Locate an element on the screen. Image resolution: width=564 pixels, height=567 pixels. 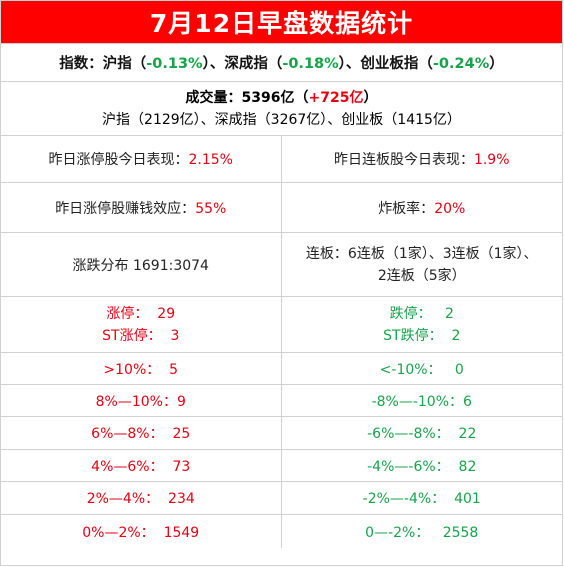
sz-index-change: -0.18% is located at coordinates (310, 64).